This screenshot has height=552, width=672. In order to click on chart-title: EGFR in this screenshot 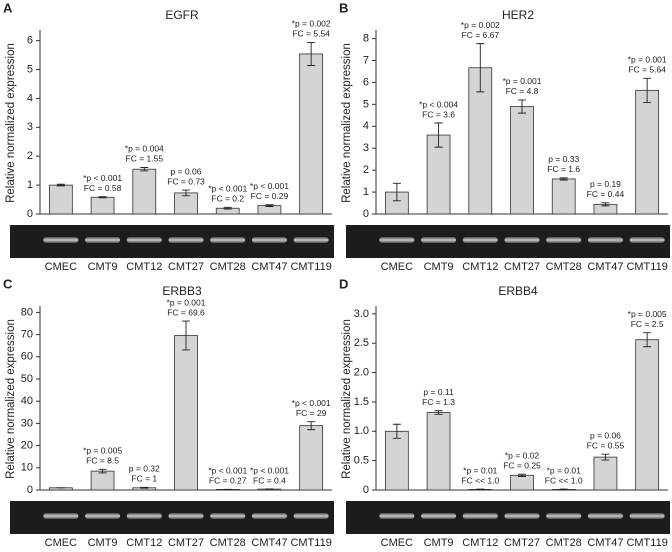, I will do `click(182, 15)`.